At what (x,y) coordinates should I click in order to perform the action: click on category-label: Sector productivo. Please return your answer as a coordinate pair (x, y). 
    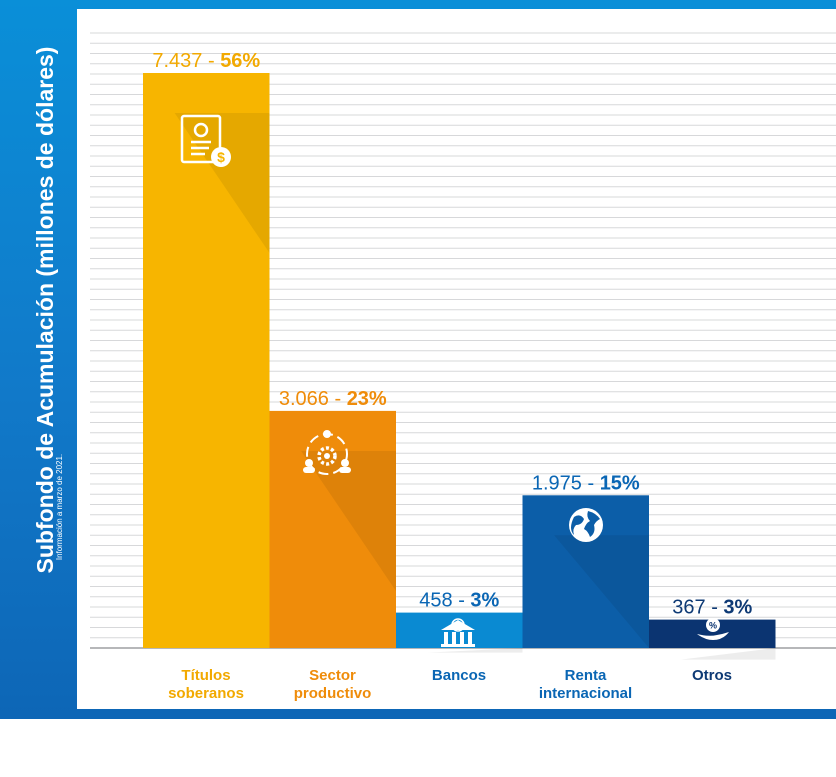
    Looking at the image, I should click on (333, 685).